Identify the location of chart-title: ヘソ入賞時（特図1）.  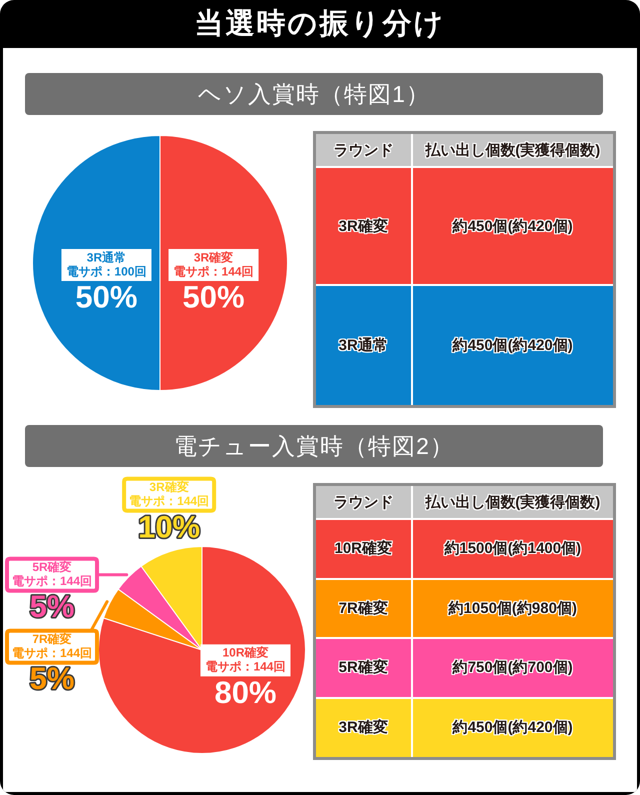
(314, 94).